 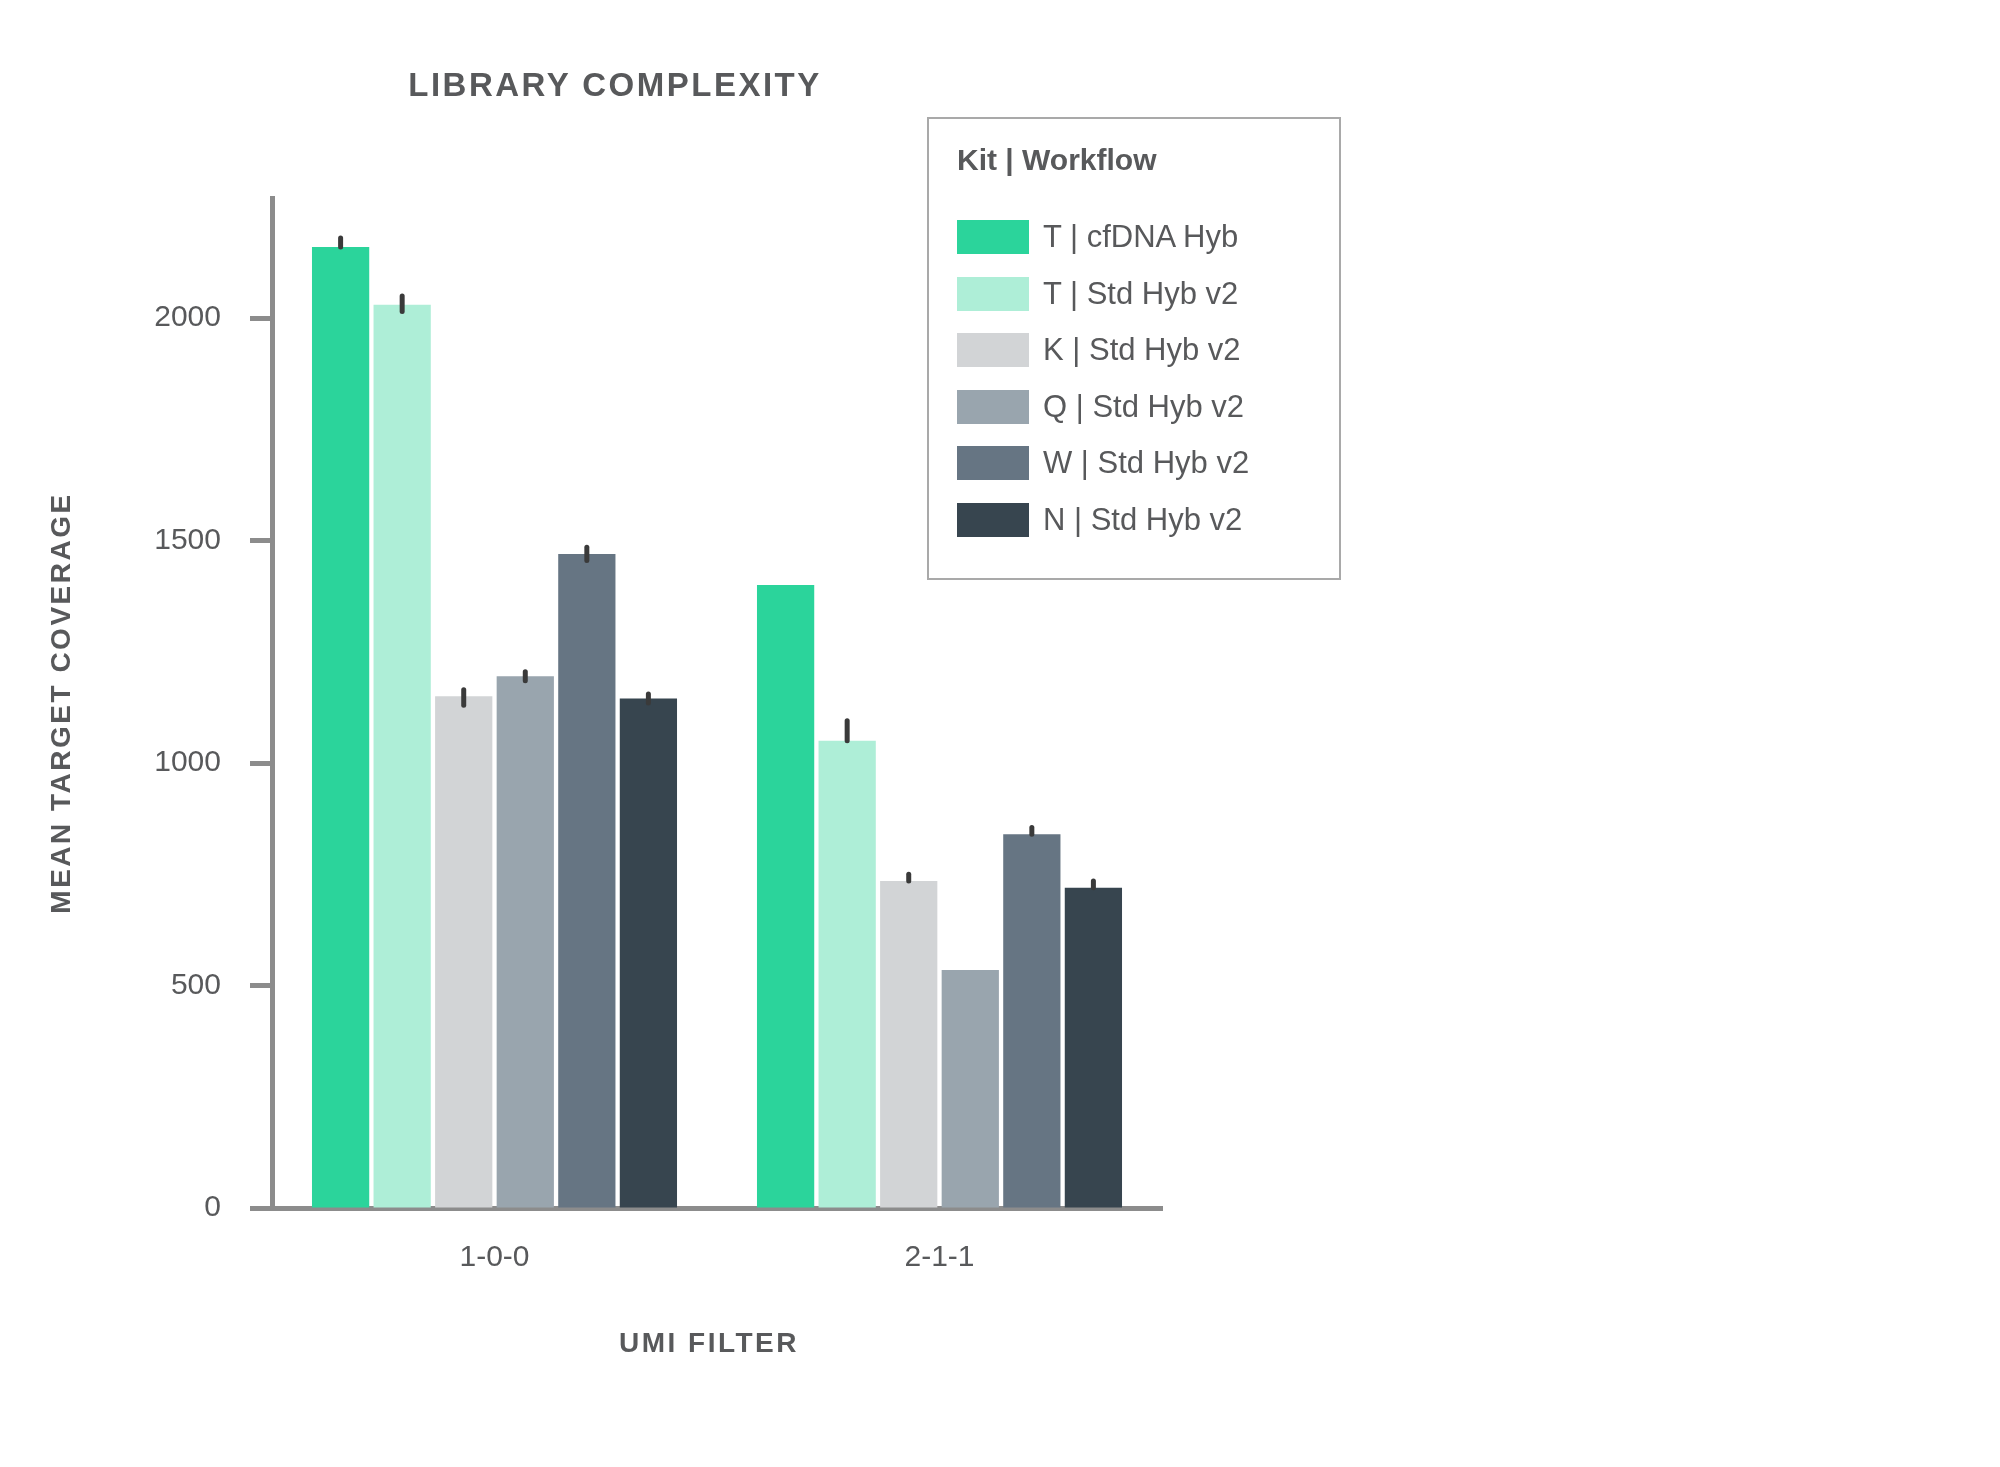 I want to click on legend-title: Kit | Workflow, so click(x=1057, y=159).